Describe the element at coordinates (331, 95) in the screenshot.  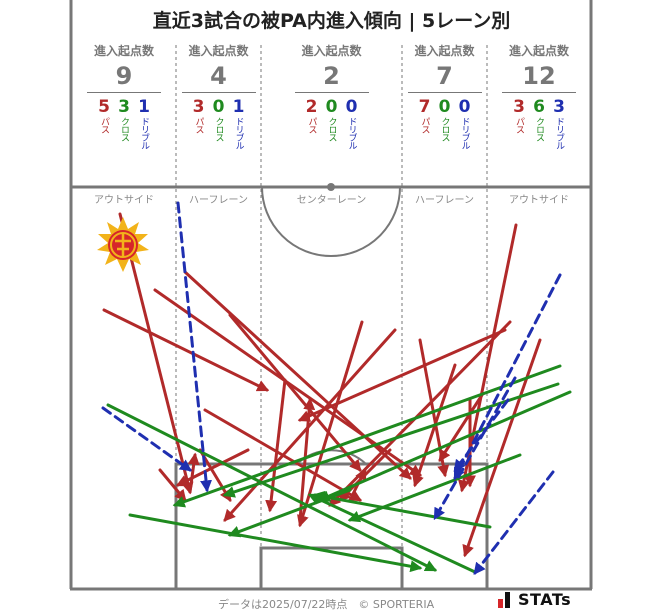
I see `lane-header-center: 進入起点数 2 2 パス 0 クロス 0 ドリブル` at that location.